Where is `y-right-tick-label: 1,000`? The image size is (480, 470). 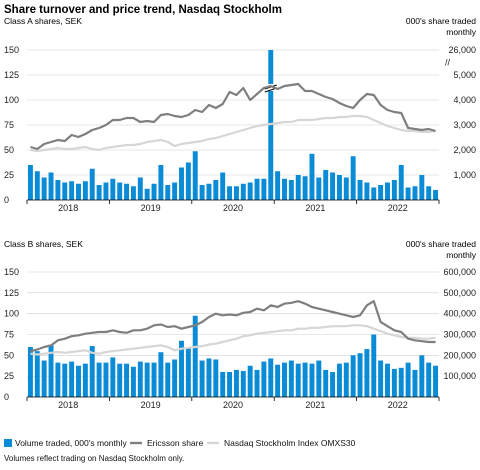 y-right-tick-label: 1,000 is located at coordinates (464, 175).